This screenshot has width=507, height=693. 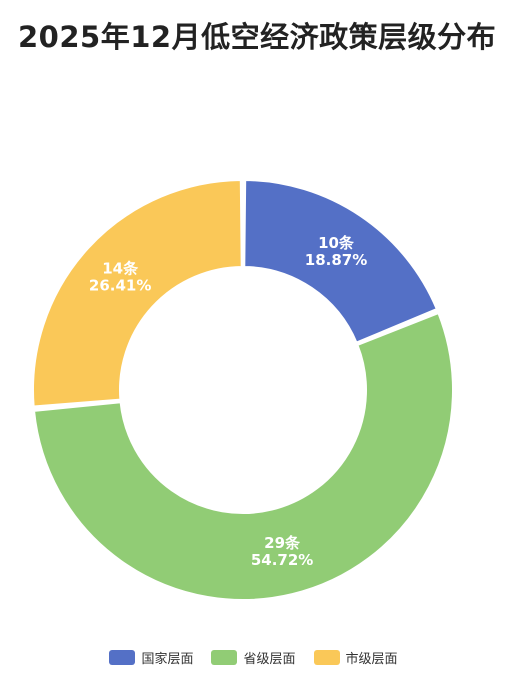 I want to click on slice-percent-label-provincial: 54.72%, so click(x=282, y=560).